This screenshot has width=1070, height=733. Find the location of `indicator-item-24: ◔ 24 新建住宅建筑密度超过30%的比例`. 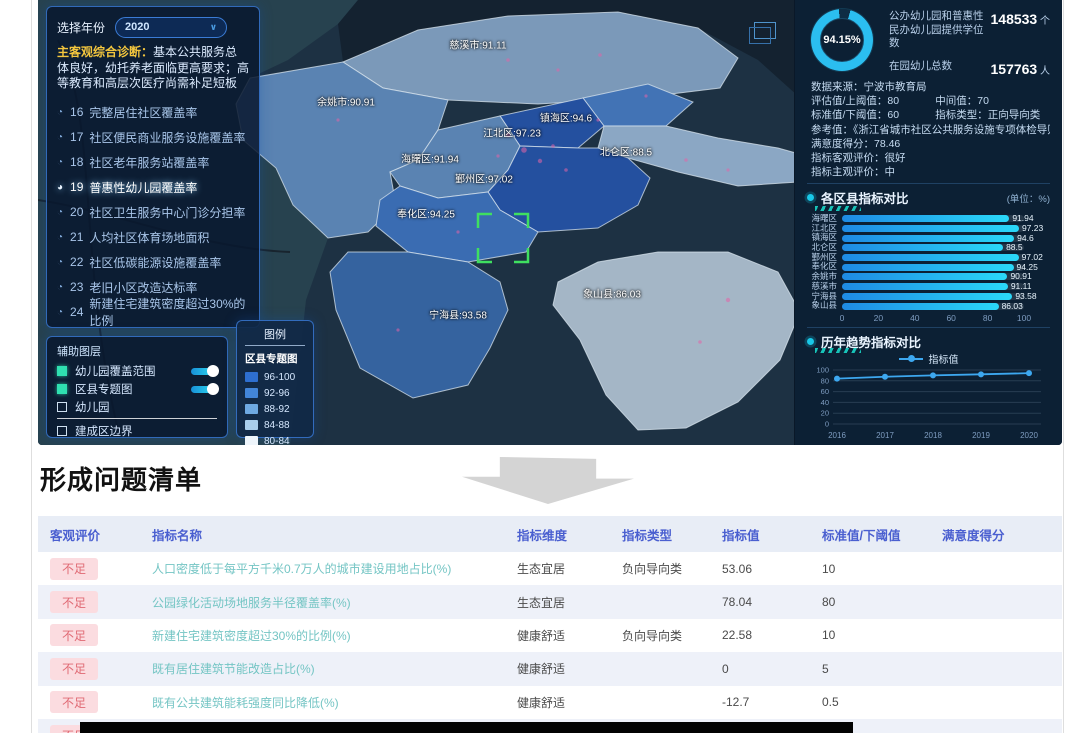

indicator-item-24: ◔ 24 新建住宅建筑密度超过30%的比例 is located at coordinates (153, 312).